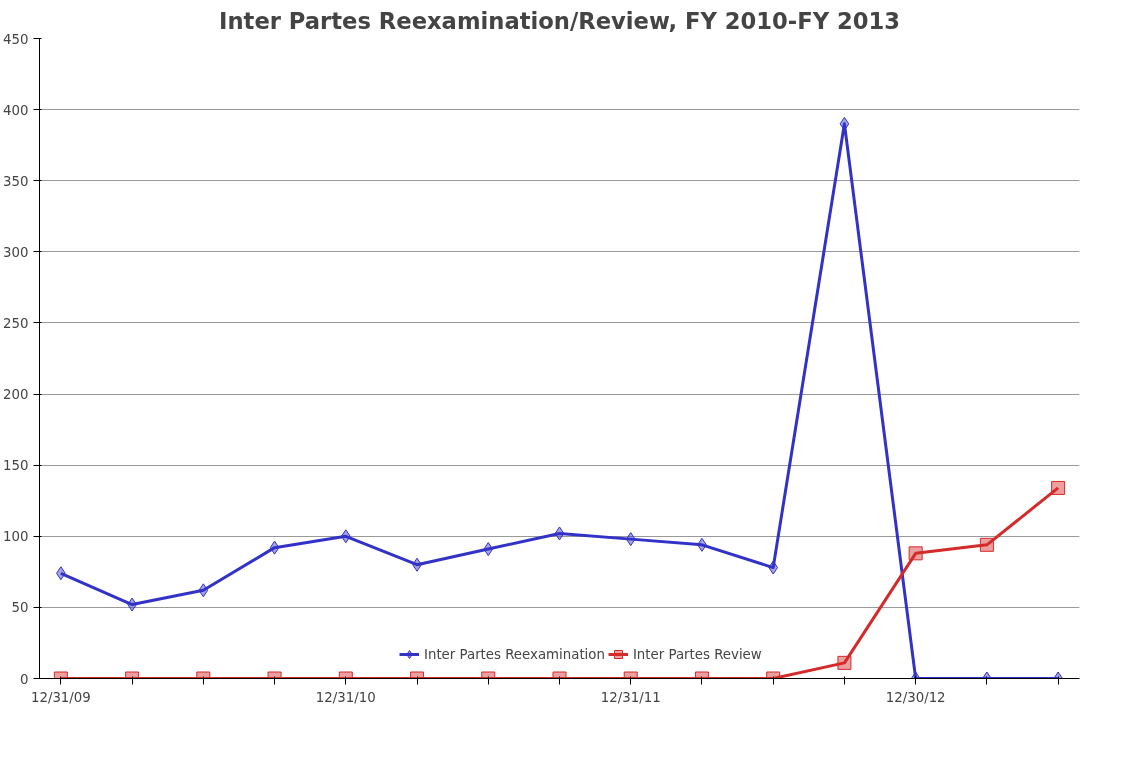  What do you see at coordinates (345, 697) in the screenshot?
I see `x-tick-label: 12/31/10` at bounding box center [345, 697].